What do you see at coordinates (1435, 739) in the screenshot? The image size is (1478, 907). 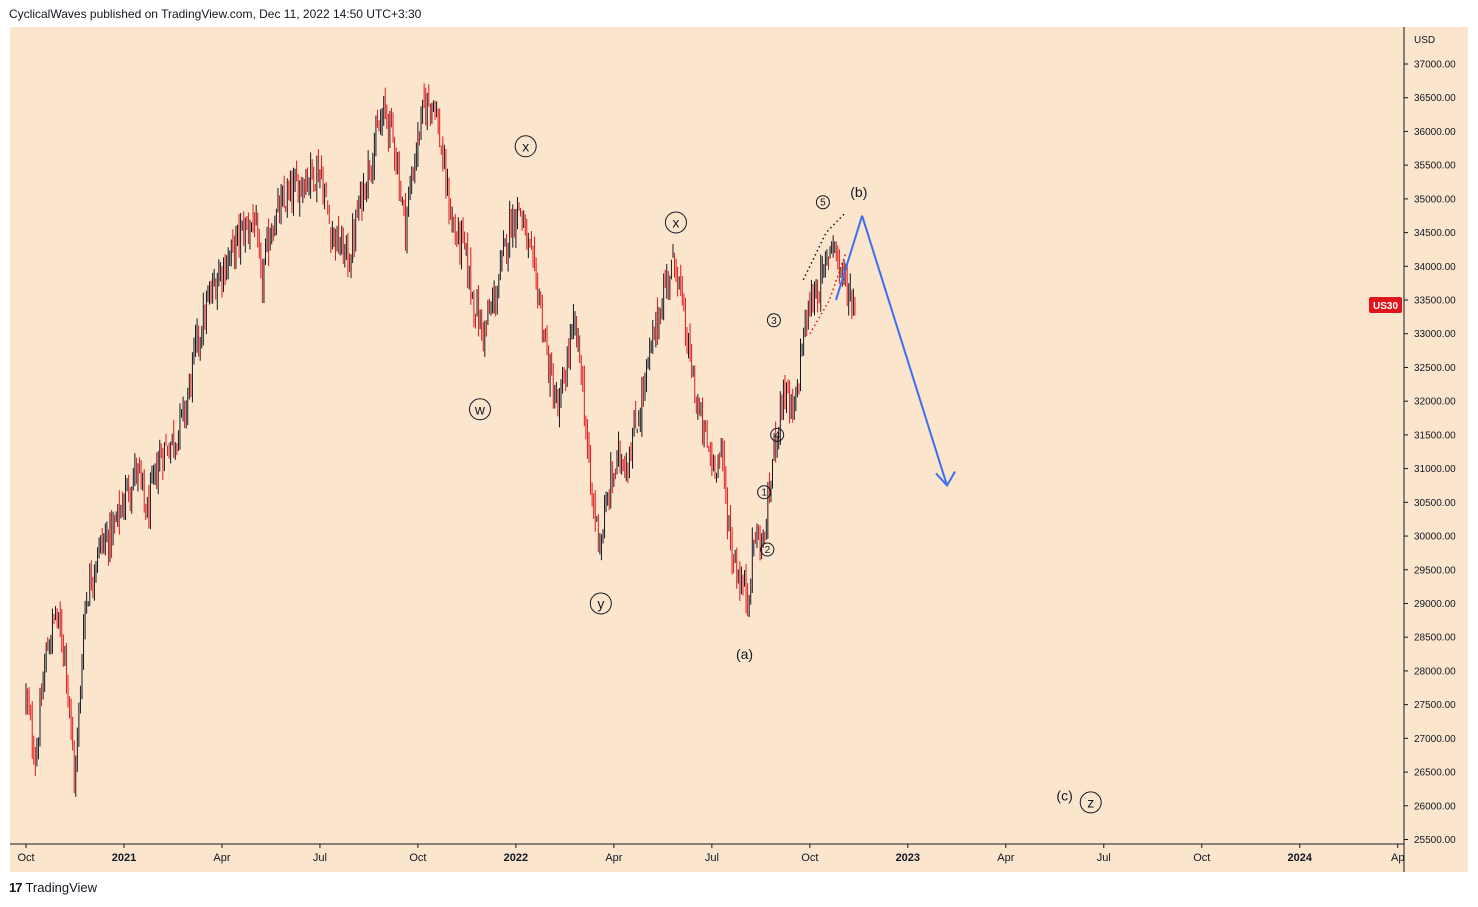 I see `price-tick-label: 27000.00` at bounding box center [1435, 739].